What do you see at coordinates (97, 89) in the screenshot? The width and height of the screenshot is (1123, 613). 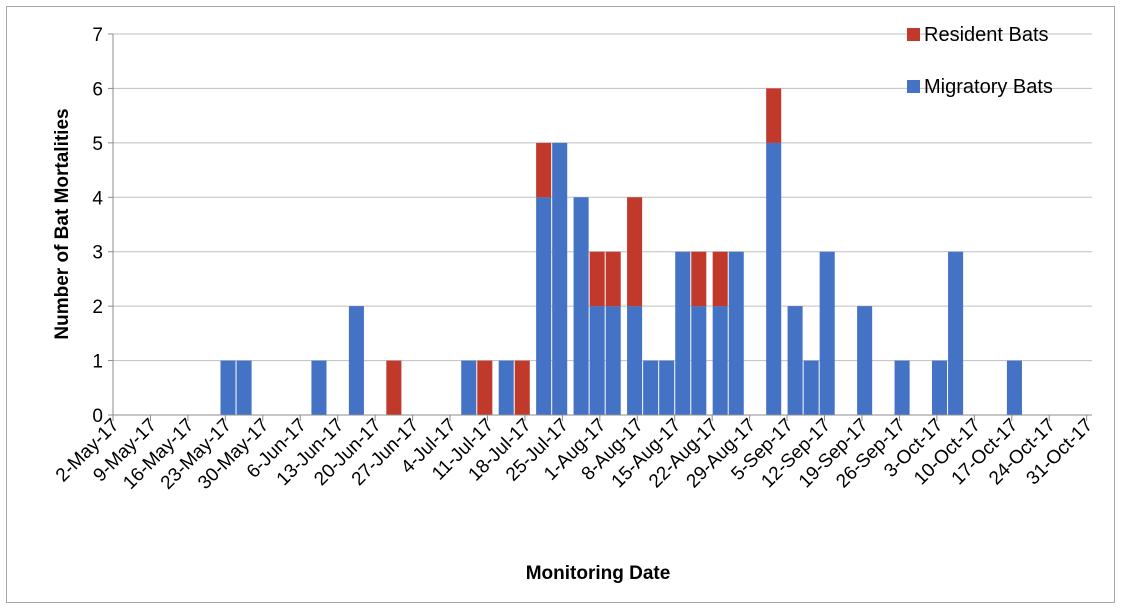 I see `y-tick-label: 6` at bounding box center [97, 89].